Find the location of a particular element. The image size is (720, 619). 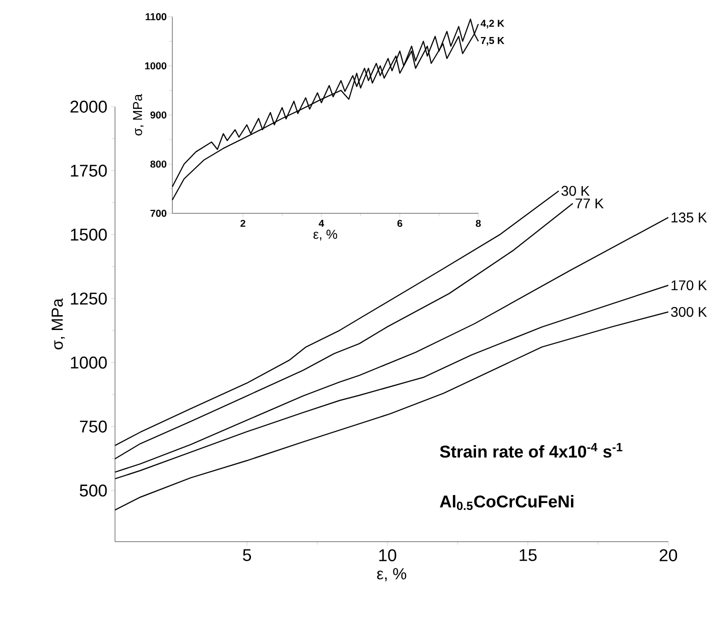

text: Strain rate of 4x10$^{-4}$ s$^{-1}$ is located at coordinates (531, 450).